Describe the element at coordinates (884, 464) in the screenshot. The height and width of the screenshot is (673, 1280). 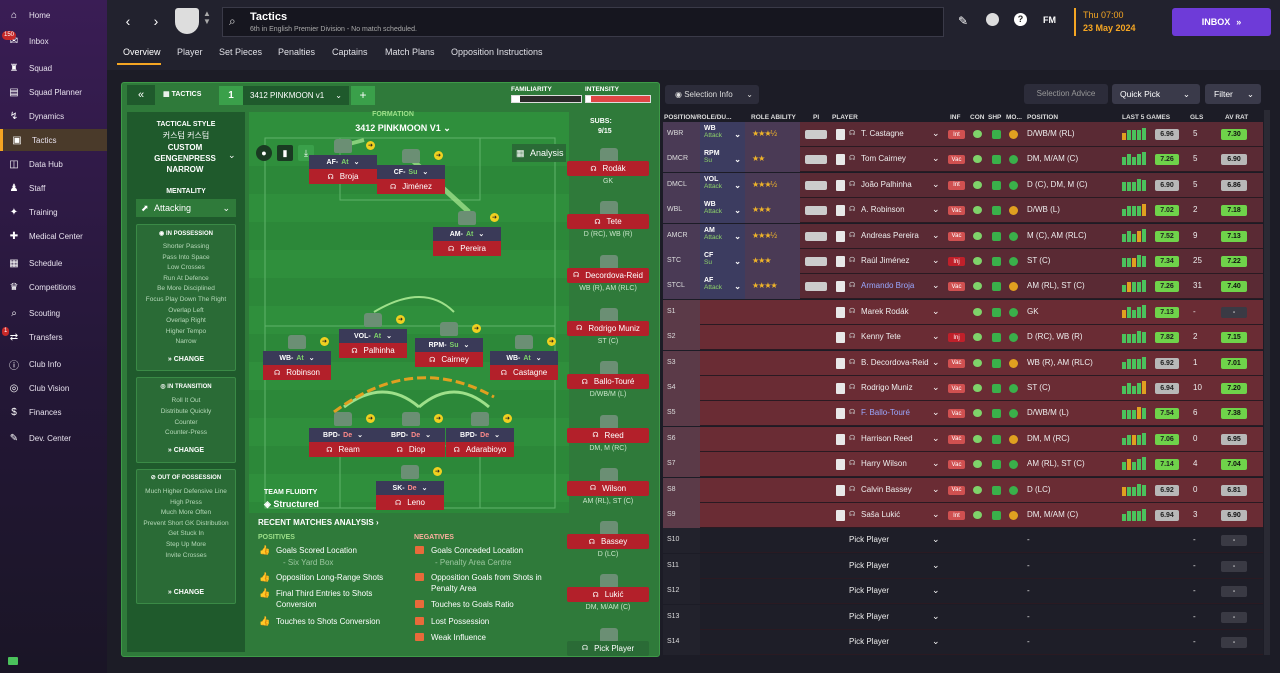
I see `player-name: Harry Wilson` at that location.